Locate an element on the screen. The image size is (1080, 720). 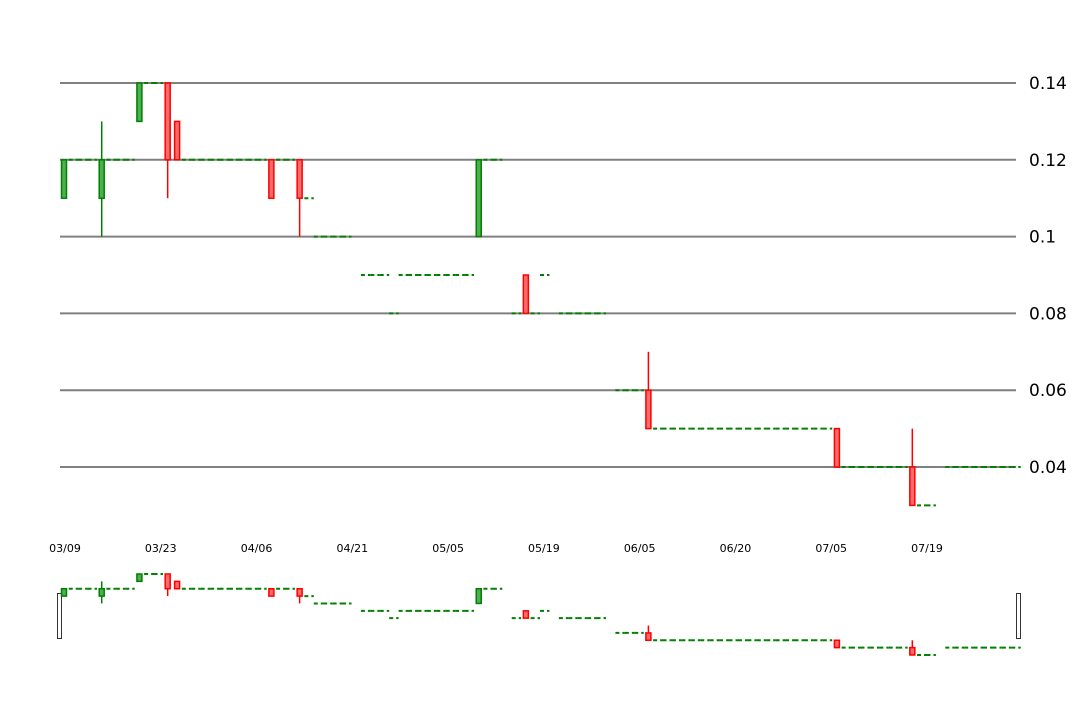
x-tick-label: 07/19 is located at coordinates (927, 548).